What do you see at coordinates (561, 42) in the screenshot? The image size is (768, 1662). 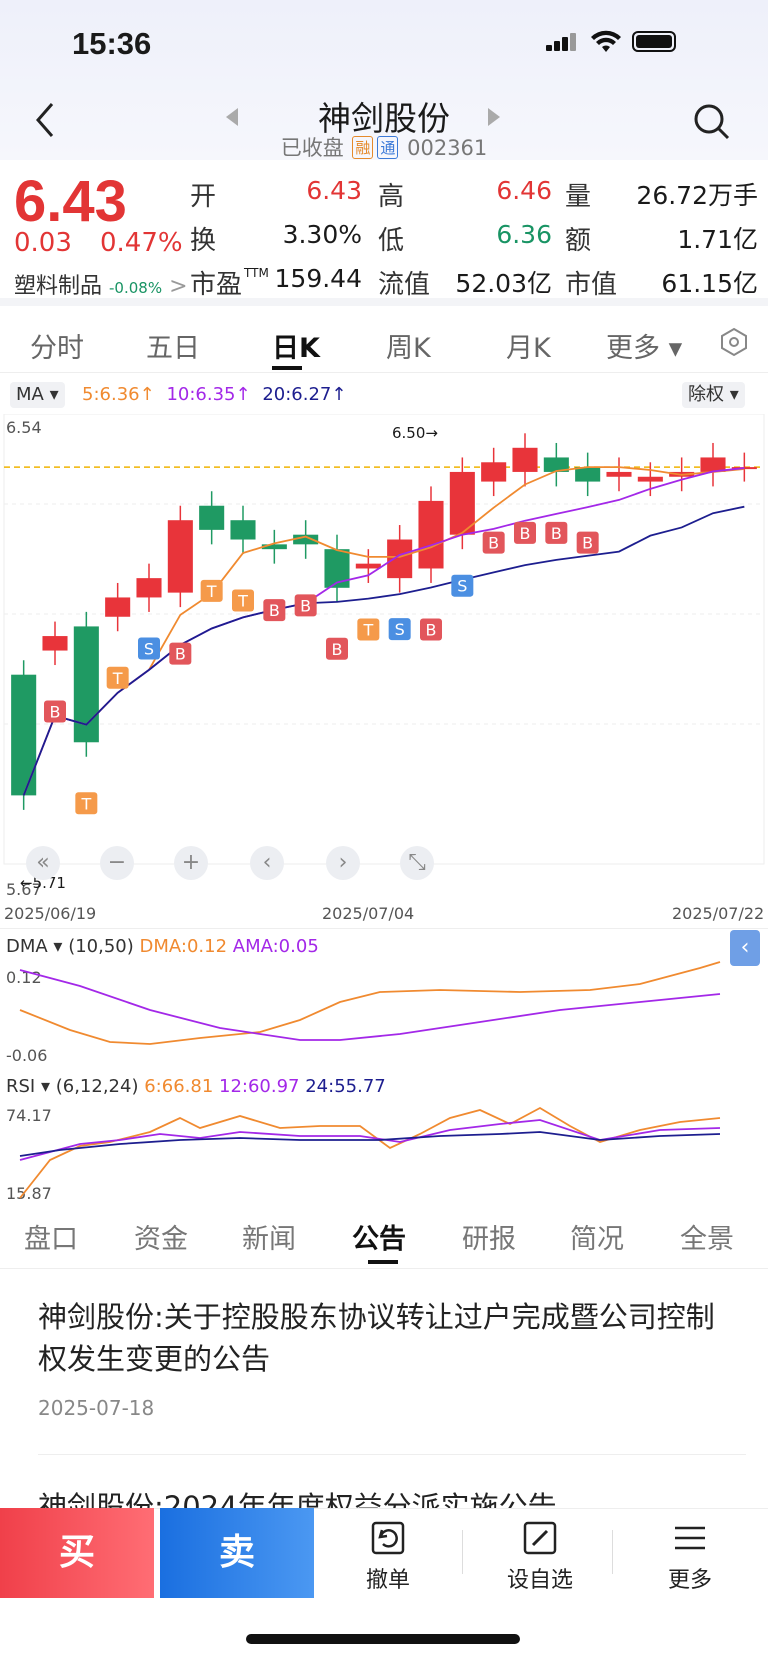 I see `signal-icon` at bounding box center [561, 42].